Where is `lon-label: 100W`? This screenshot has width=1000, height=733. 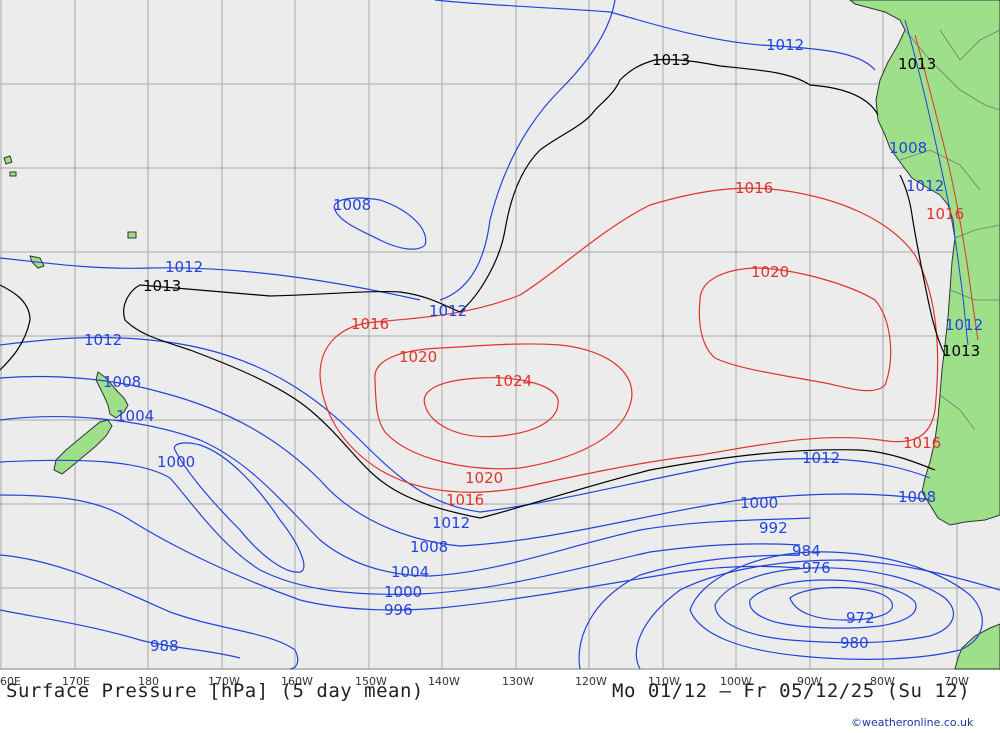 lon-label: 100W is located at coordinates (736, 681).